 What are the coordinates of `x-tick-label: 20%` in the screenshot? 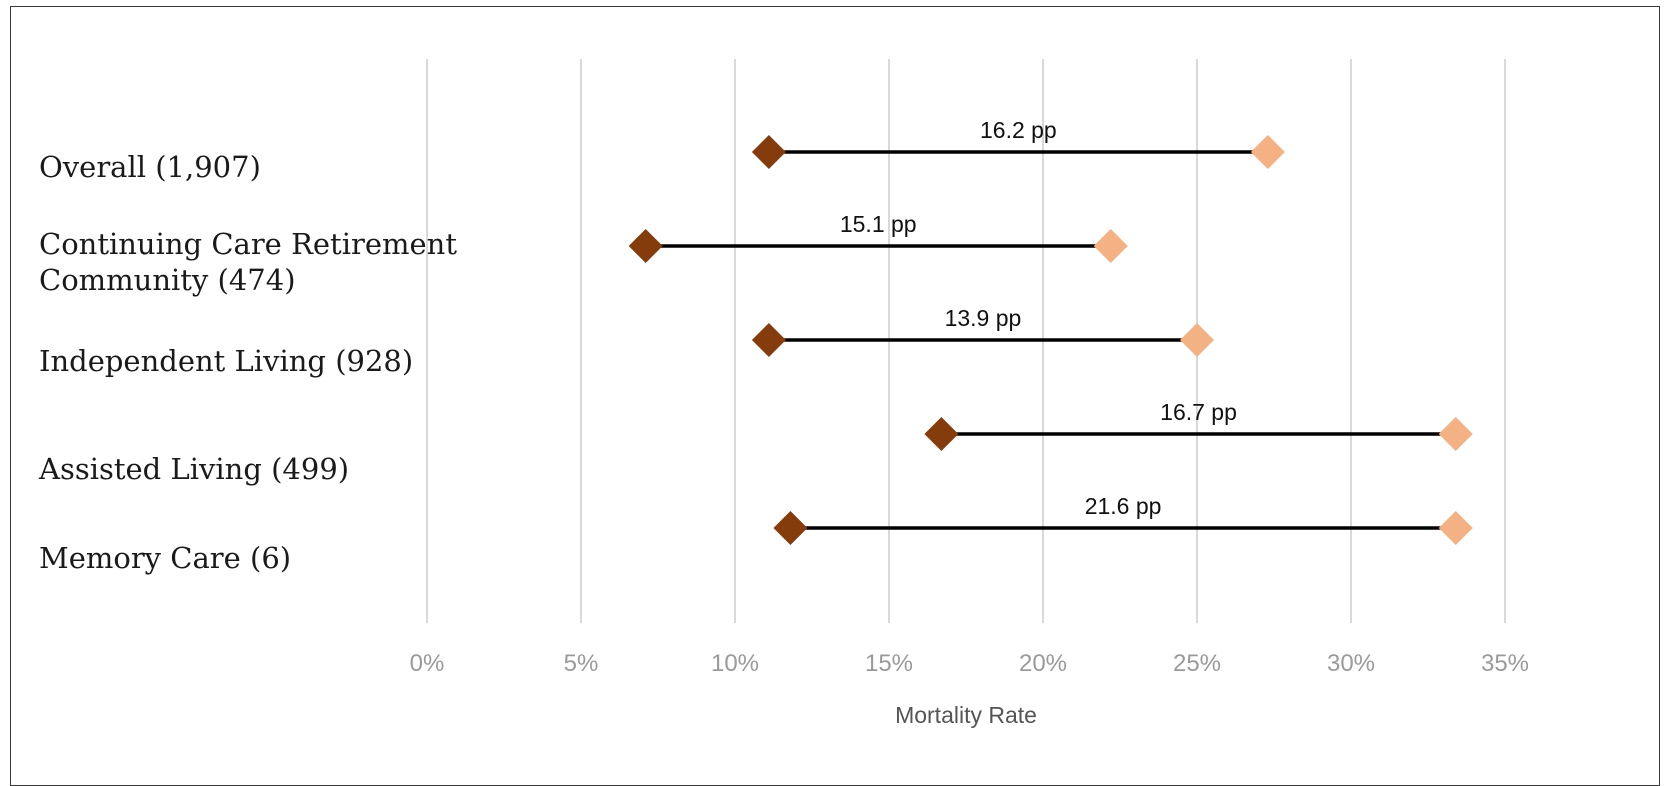 It's located at (1043, 663).